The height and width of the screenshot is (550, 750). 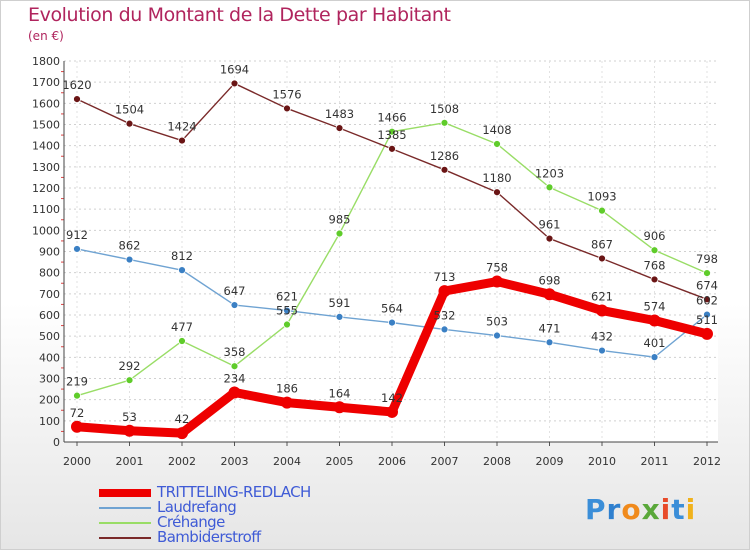 I want to click on data-label-bambiderstroff: 1483, so click(x=339, y=114).